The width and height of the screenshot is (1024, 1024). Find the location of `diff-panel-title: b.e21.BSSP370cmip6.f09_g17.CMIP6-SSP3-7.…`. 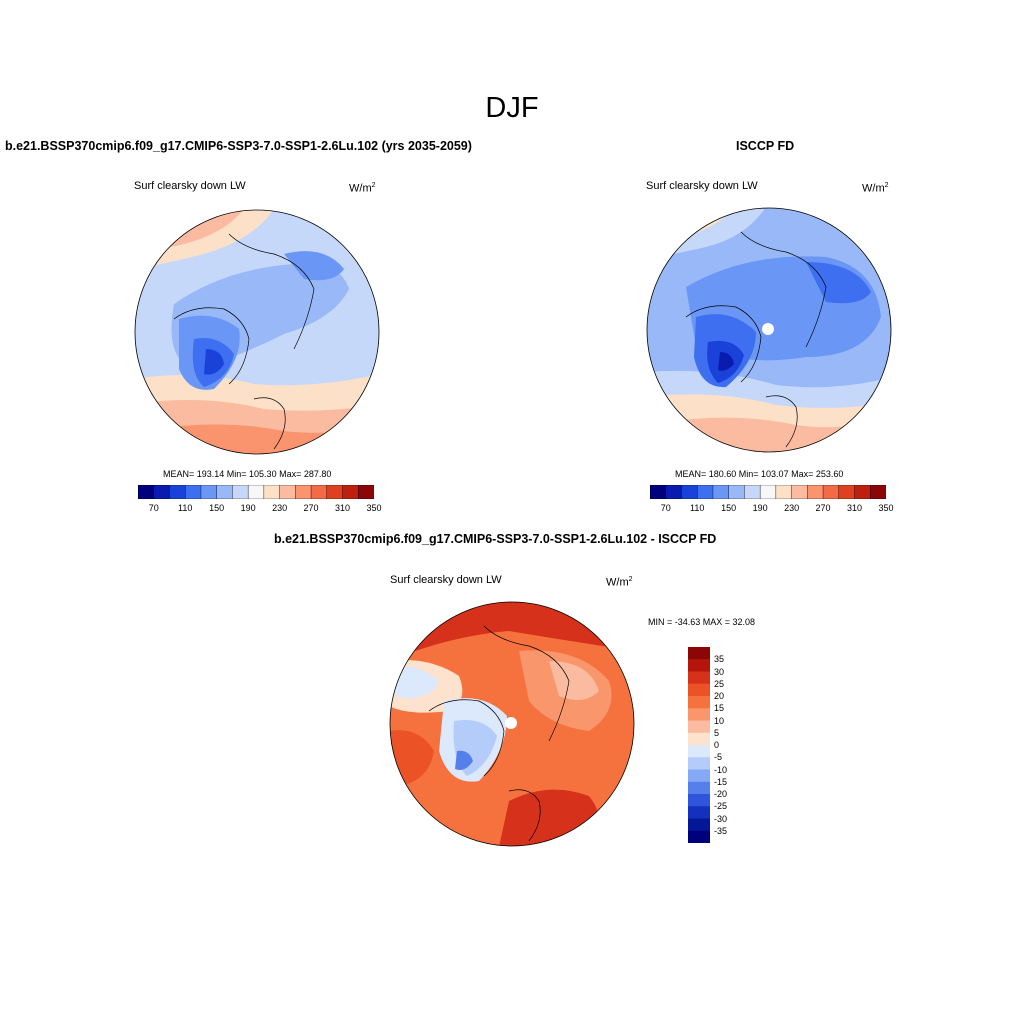

diff-panel-title: b.e21.BSSP370cmip6.f09_g17.CMIP6-SSP3-7.… is located at coordinates (495, 539).